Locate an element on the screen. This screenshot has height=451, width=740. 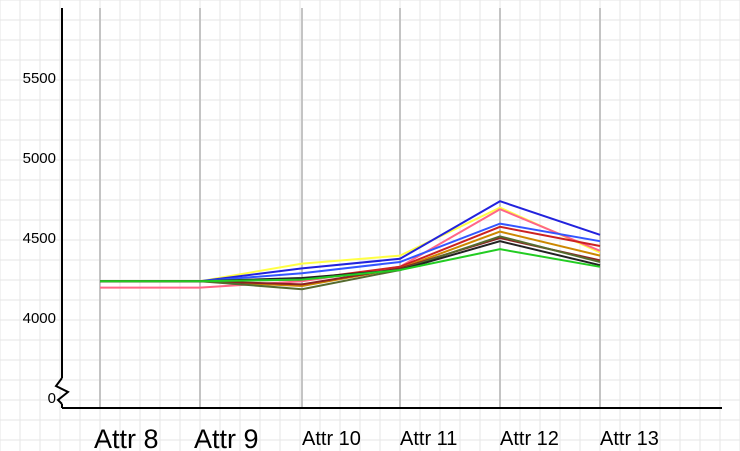
x-tick-label: Attr 8 is located at coordinates (126, 437).